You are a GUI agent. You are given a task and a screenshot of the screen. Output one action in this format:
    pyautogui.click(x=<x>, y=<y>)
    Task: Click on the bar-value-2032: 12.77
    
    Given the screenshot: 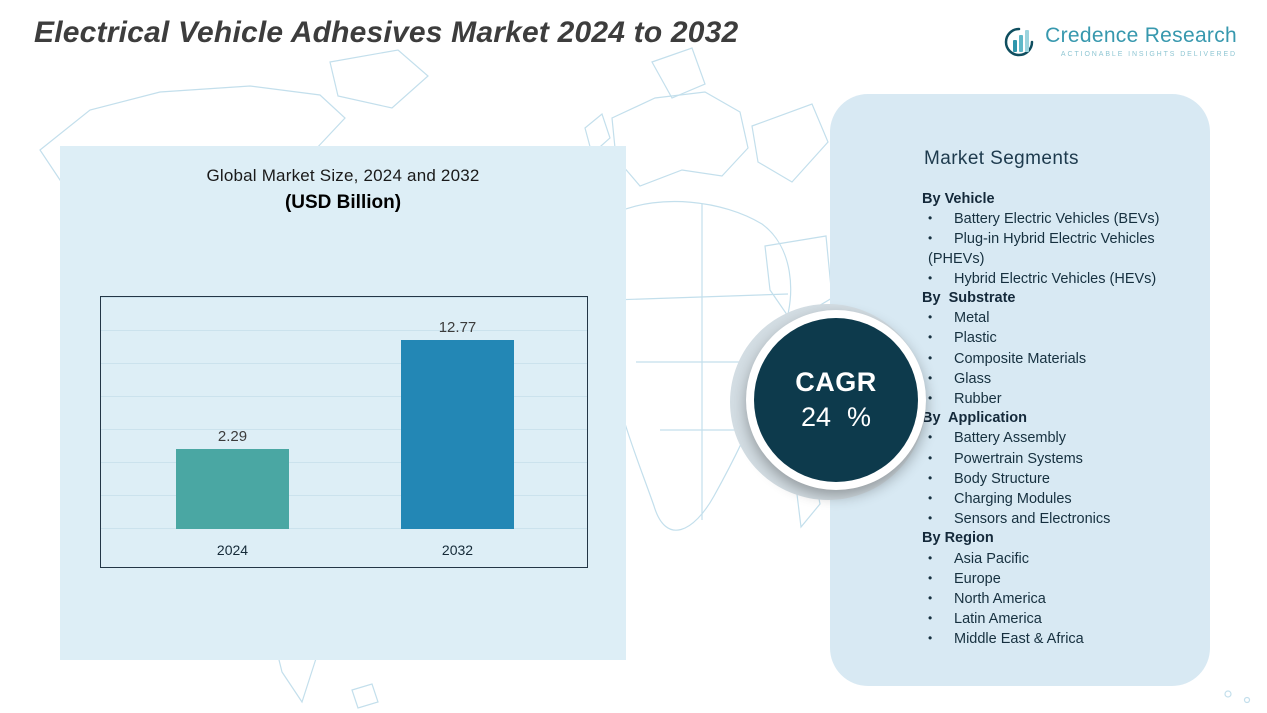 What is the action you would take?
    pyautogui.click(x=457, y=327)
    